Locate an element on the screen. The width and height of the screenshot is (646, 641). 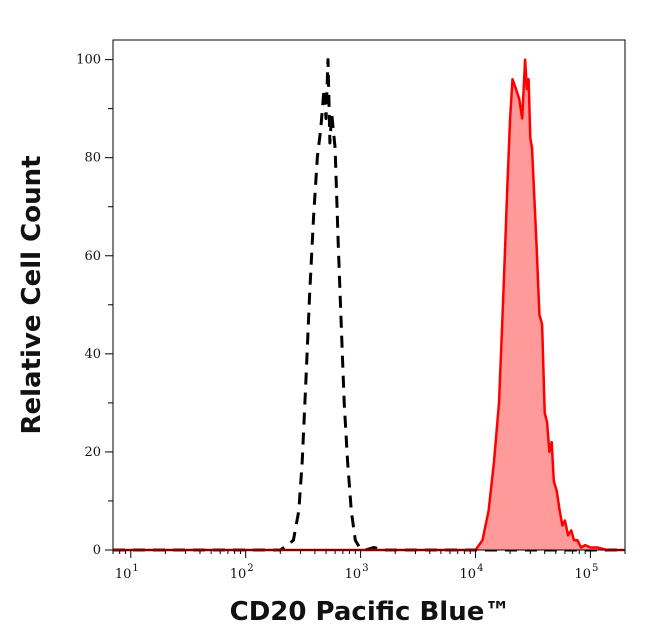
y-axis: 0 20 40 60 80 100 is located at coordinates (95, 299).